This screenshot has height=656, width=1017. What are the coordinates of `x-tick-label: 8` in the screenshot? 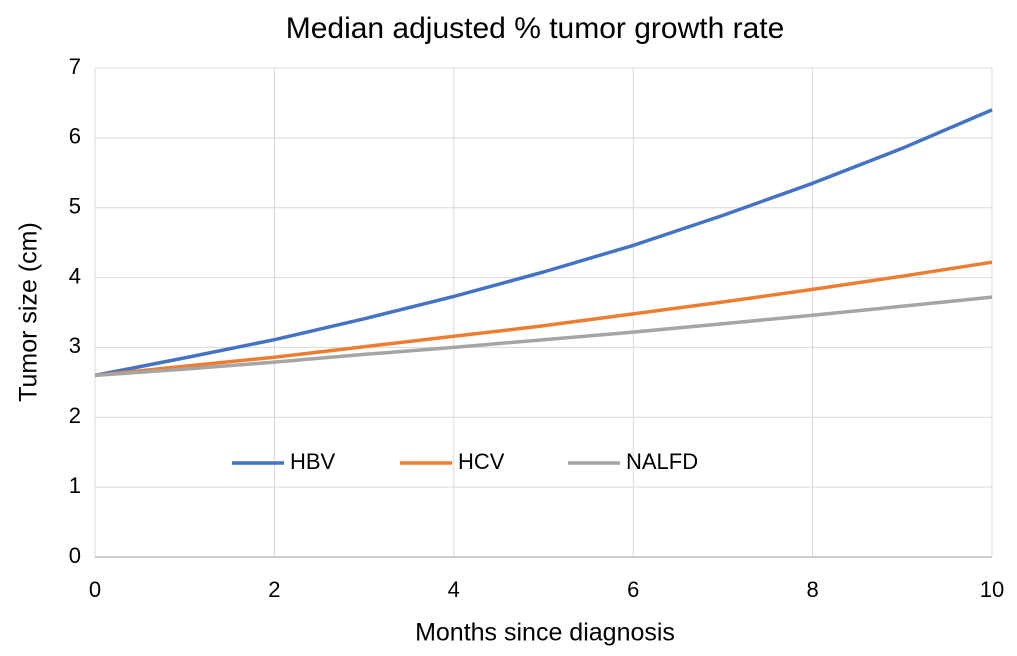 It's located at (812, 589).